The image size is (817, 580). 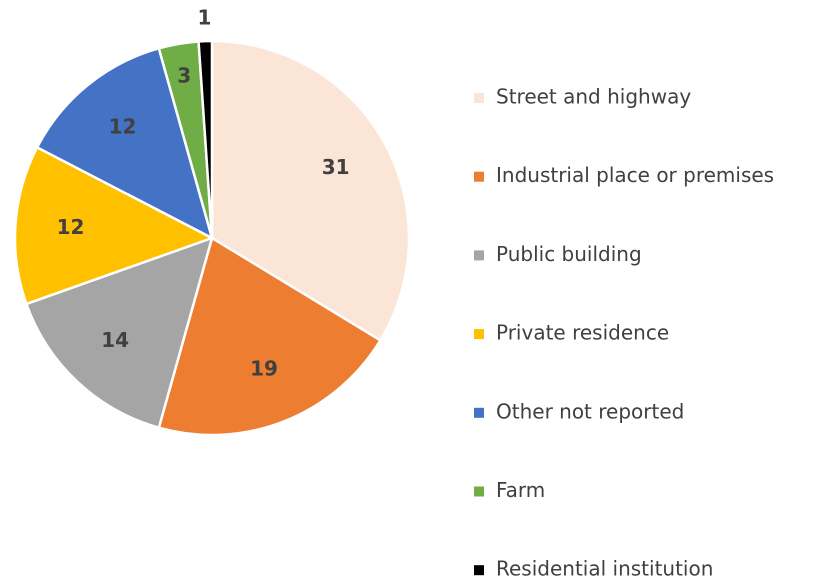 What do you see at coordinates (520, 490) in the screenshot?
I see `legend-label: Farm` at bounding box center [520, 490].